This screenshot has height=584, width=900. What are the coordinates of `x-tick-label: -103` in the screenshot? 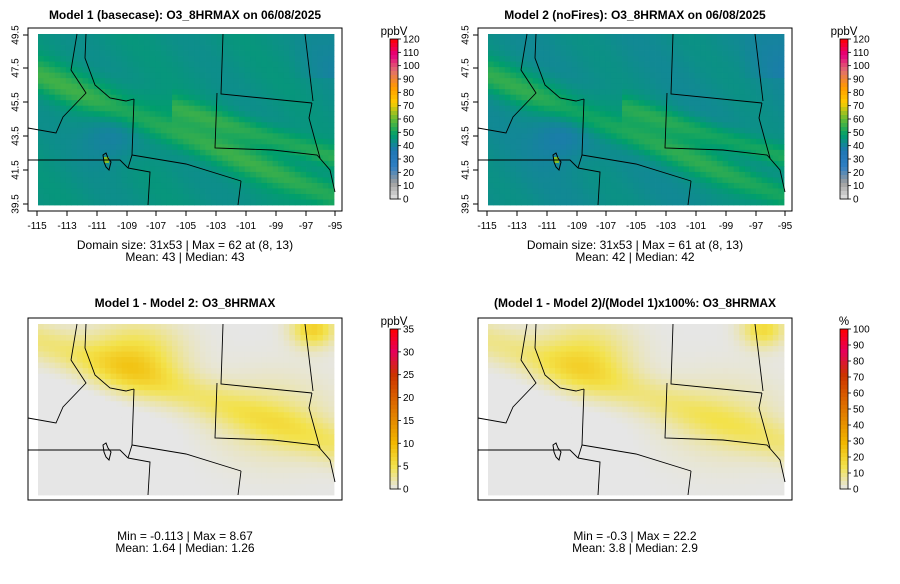 It's located at (666, 226).